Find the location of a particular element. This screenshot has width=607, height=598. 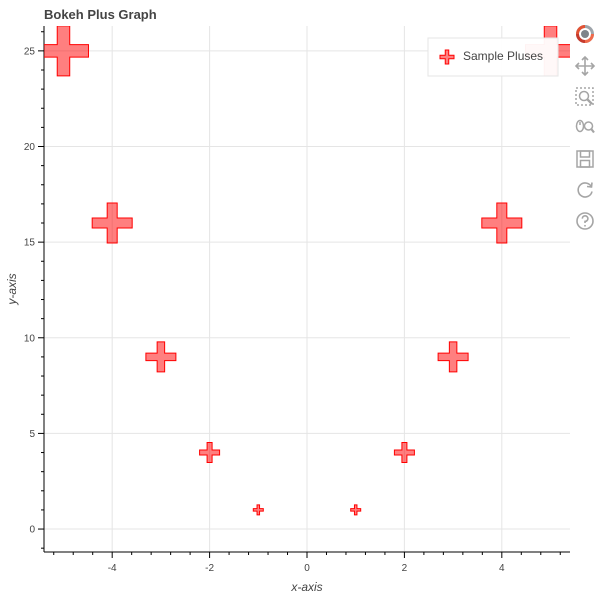

x-tick-label: 2 is located at coordinates (405, 568).